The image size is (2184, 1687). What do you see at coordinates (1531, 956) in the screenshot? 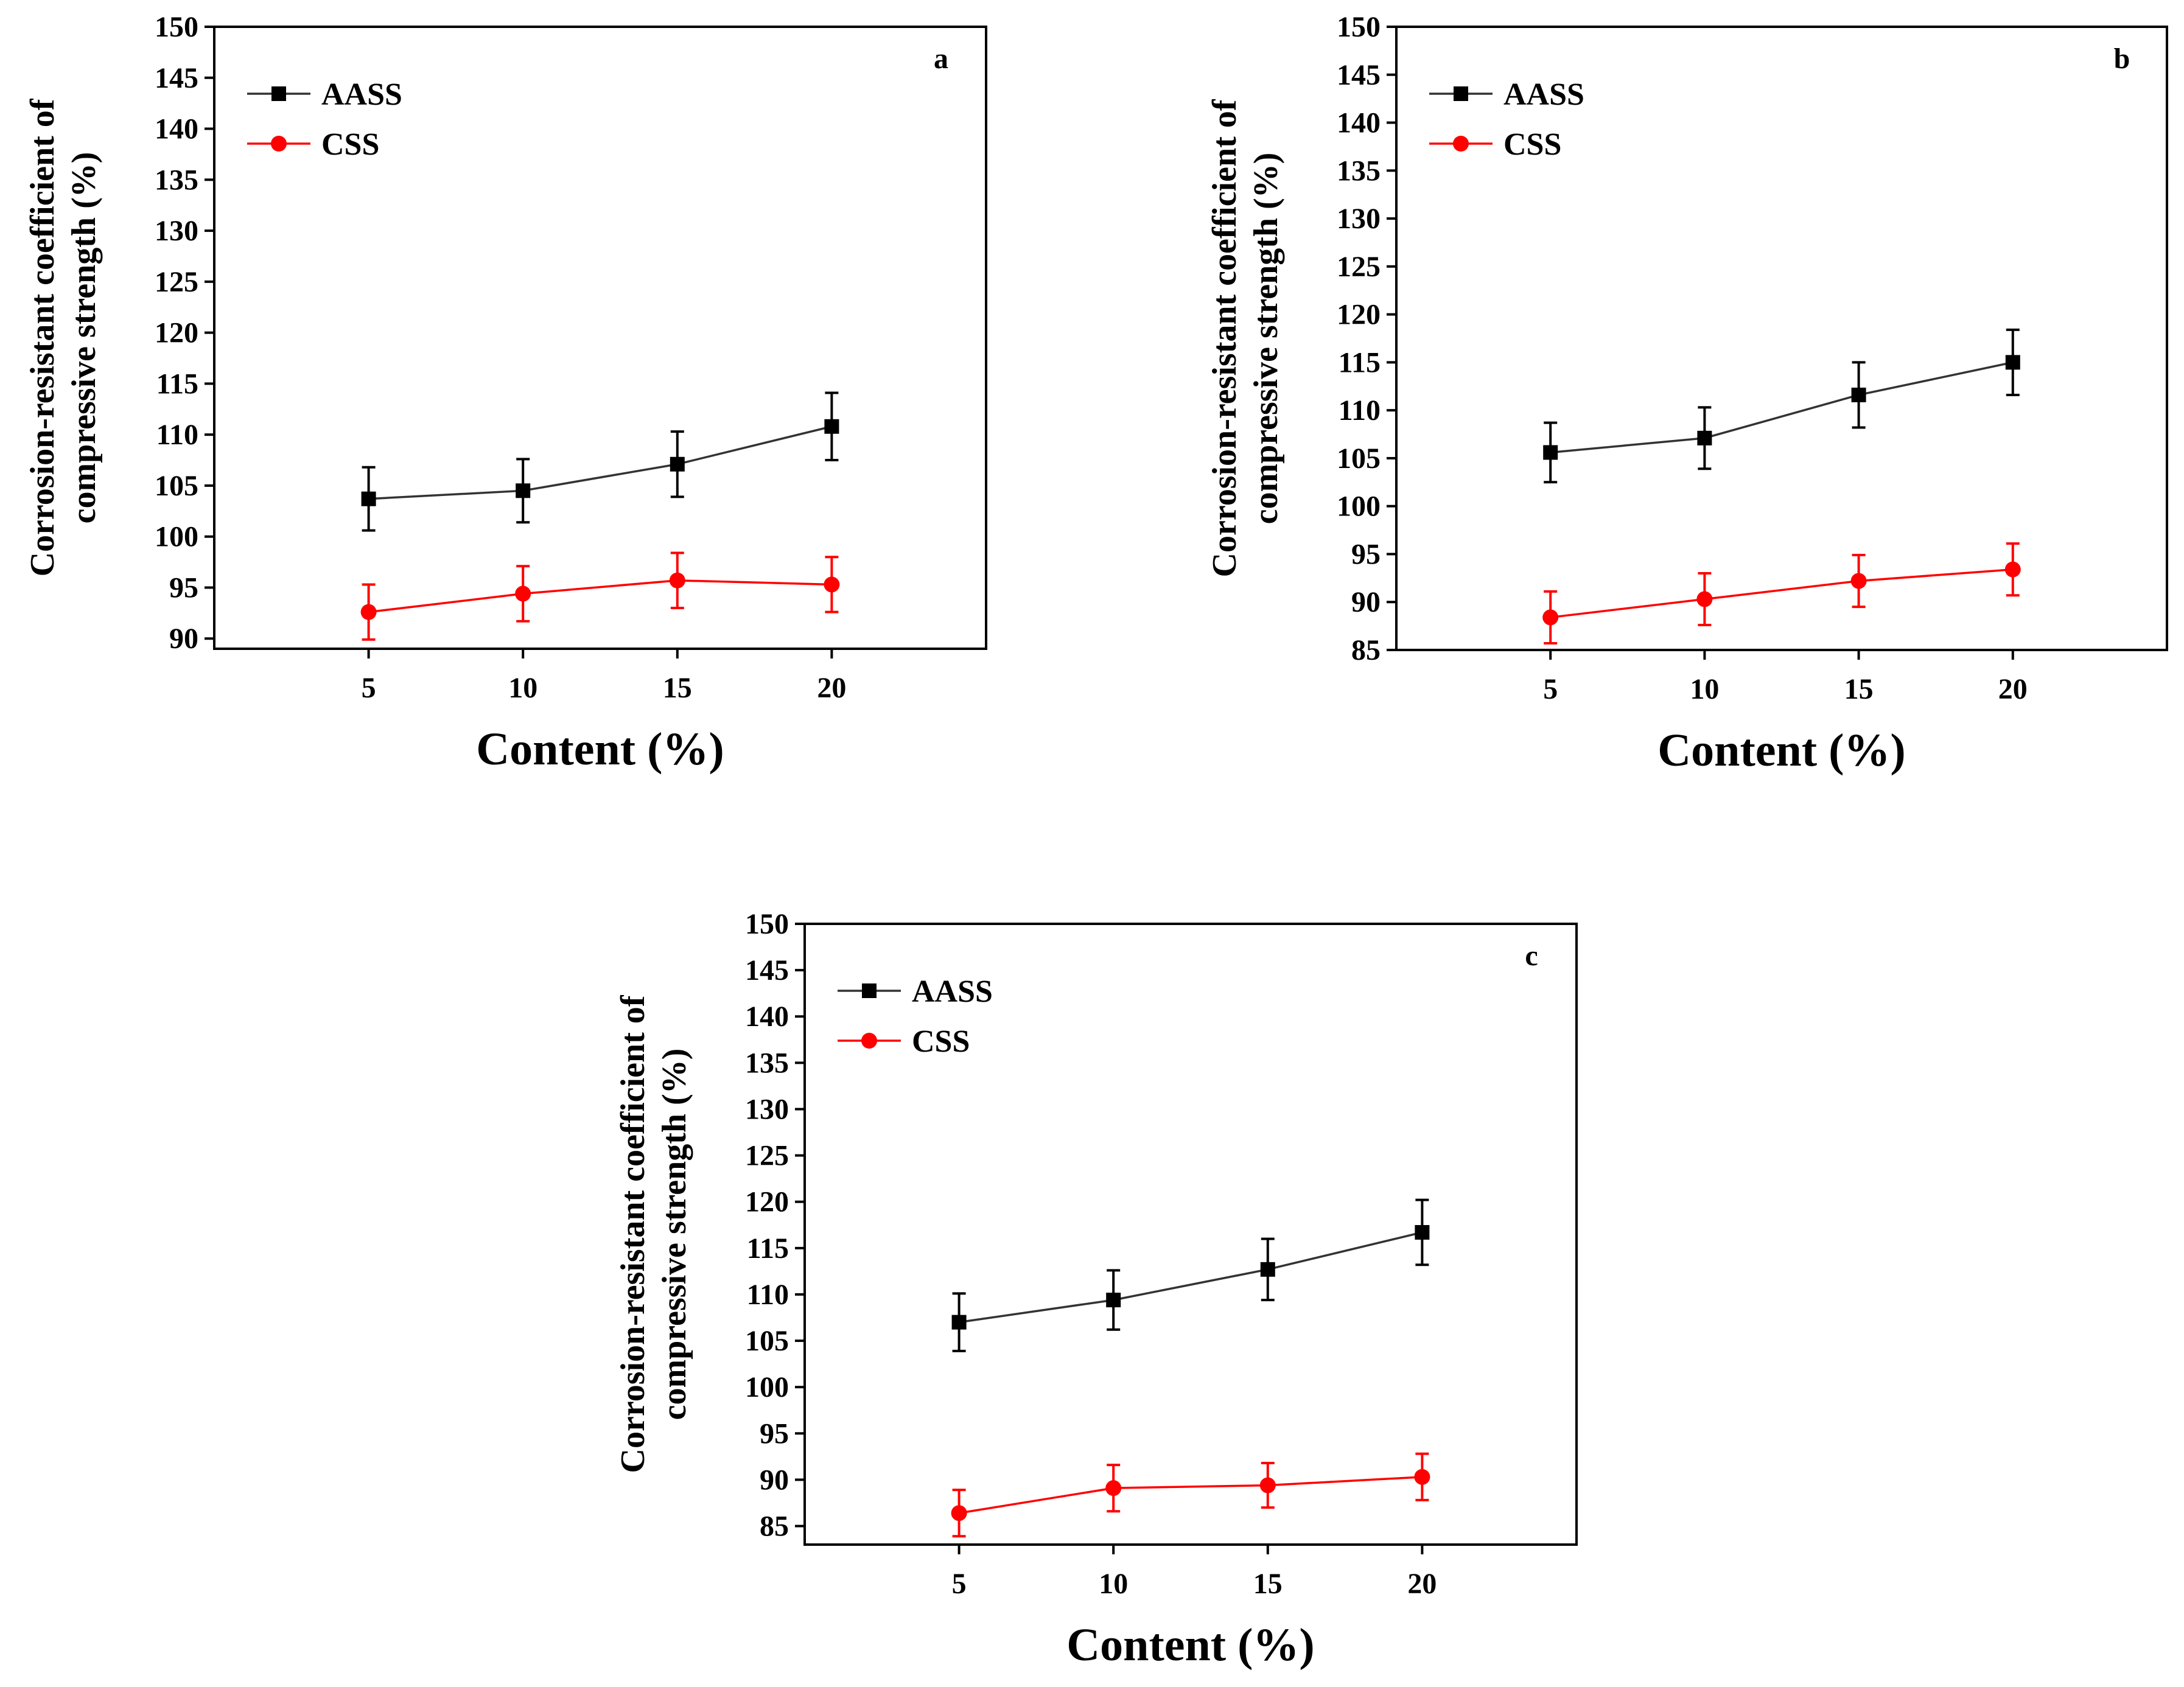
I see `panel-label: c` at bounding box center [1531, 956].